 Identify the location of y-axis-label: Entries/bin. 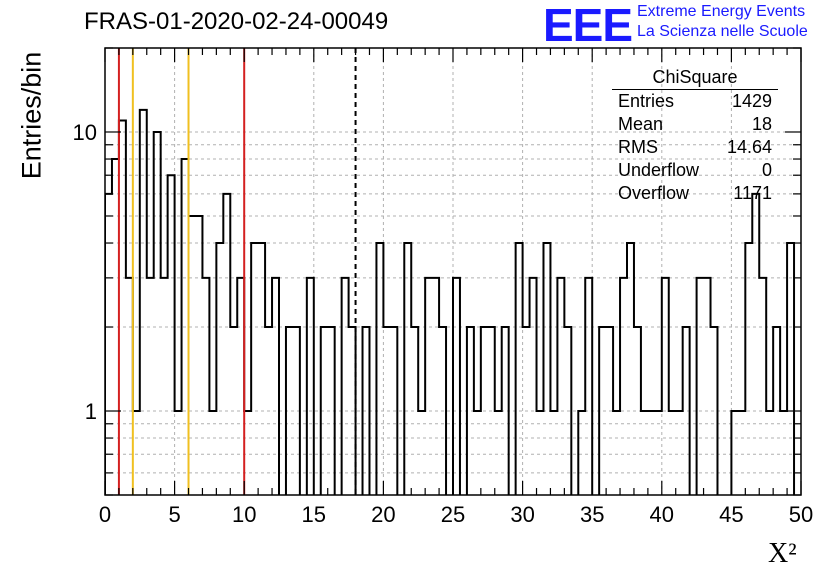
(31, 115).